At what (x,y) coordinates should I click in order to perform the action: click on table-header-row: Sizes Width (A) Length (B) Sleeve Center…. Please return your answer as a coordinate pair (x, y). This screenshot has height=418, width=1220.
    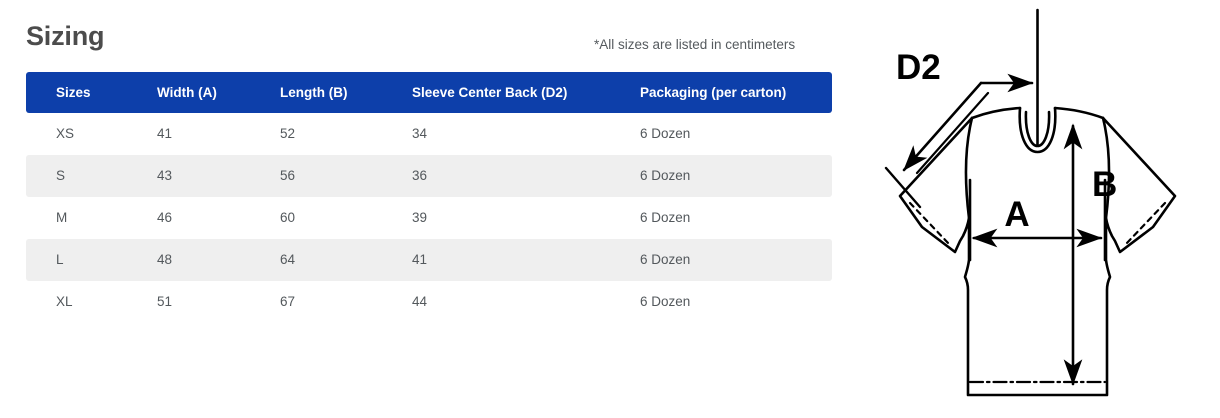
    Looking at the image, I should click on (429, 92).